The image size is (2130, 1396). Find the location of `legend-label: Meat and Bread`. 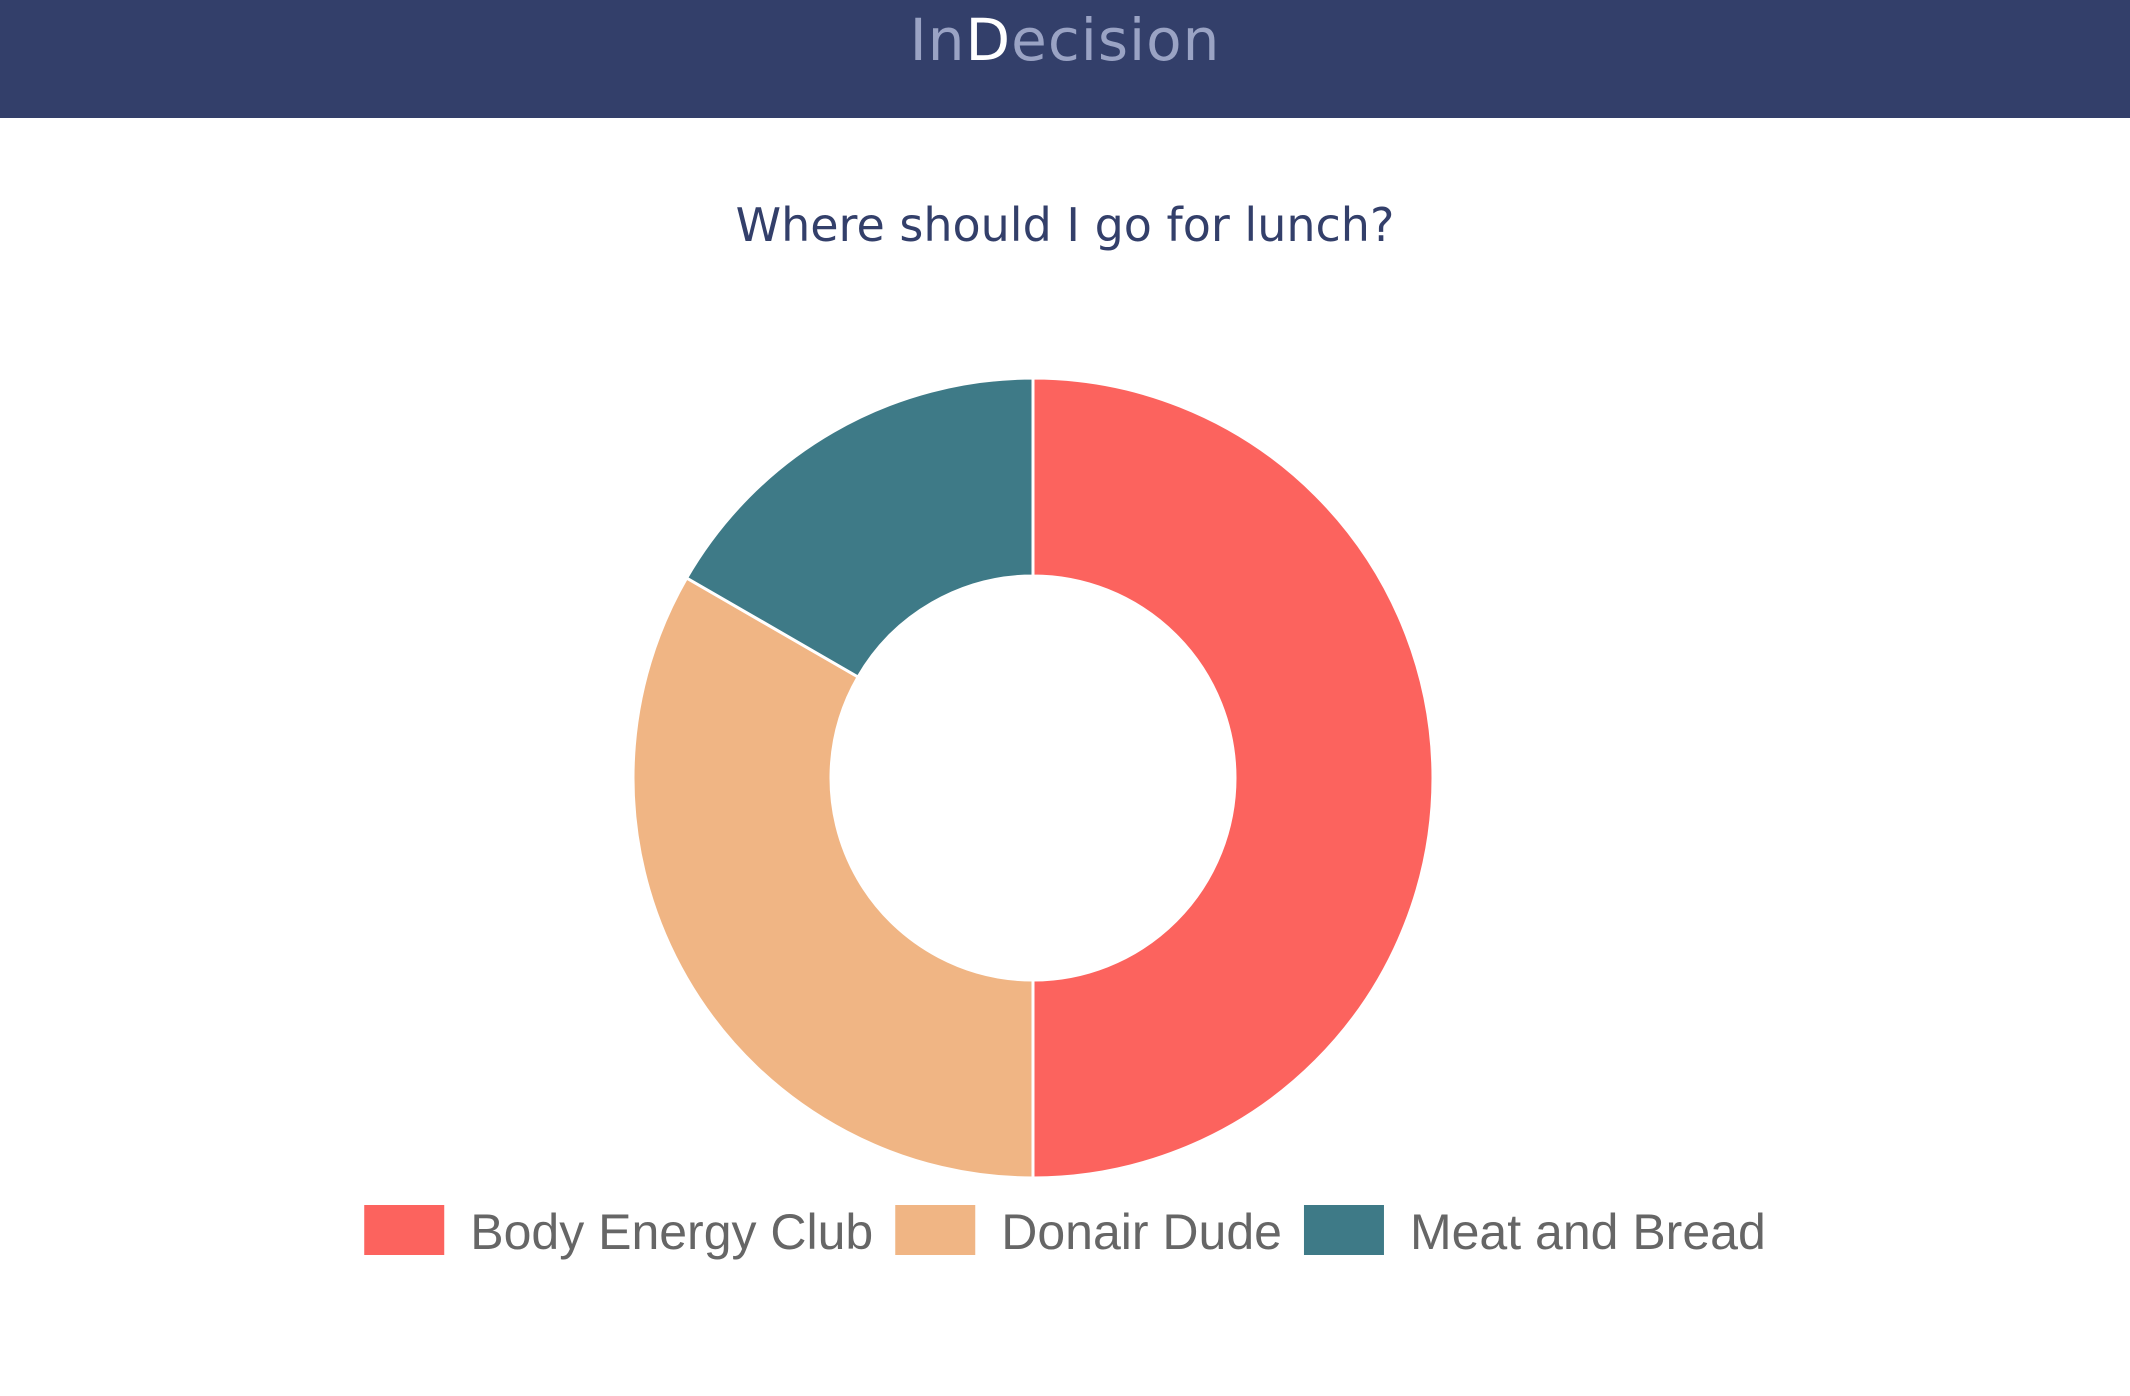

legend-label: Meat and Bread is located at coordinates (1588, 1232).